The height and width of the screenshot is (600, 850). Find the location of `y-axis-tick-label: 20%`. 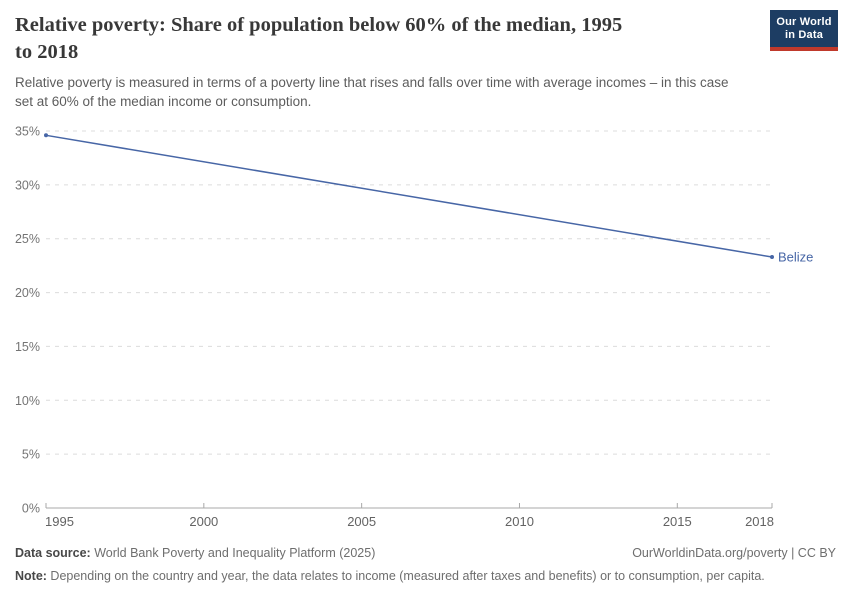

y-axis-tick-label: 20% is located at coordinates (27, 293).